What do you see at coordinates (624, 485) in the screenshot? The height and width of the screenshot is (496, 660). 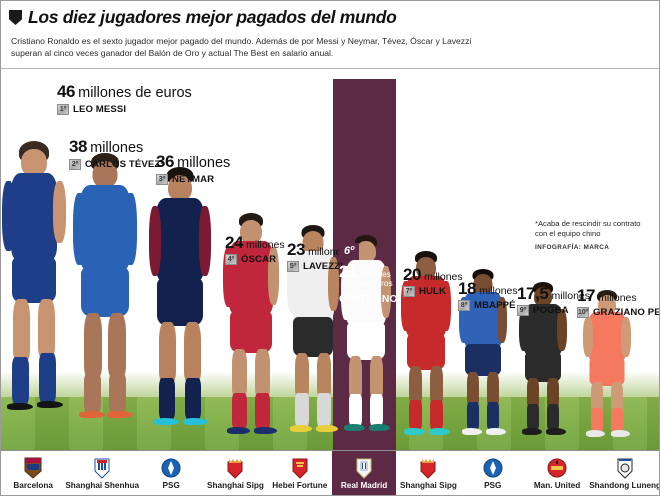 I see `club-name: Shandong Luneng` at bounding box center [624, 485].